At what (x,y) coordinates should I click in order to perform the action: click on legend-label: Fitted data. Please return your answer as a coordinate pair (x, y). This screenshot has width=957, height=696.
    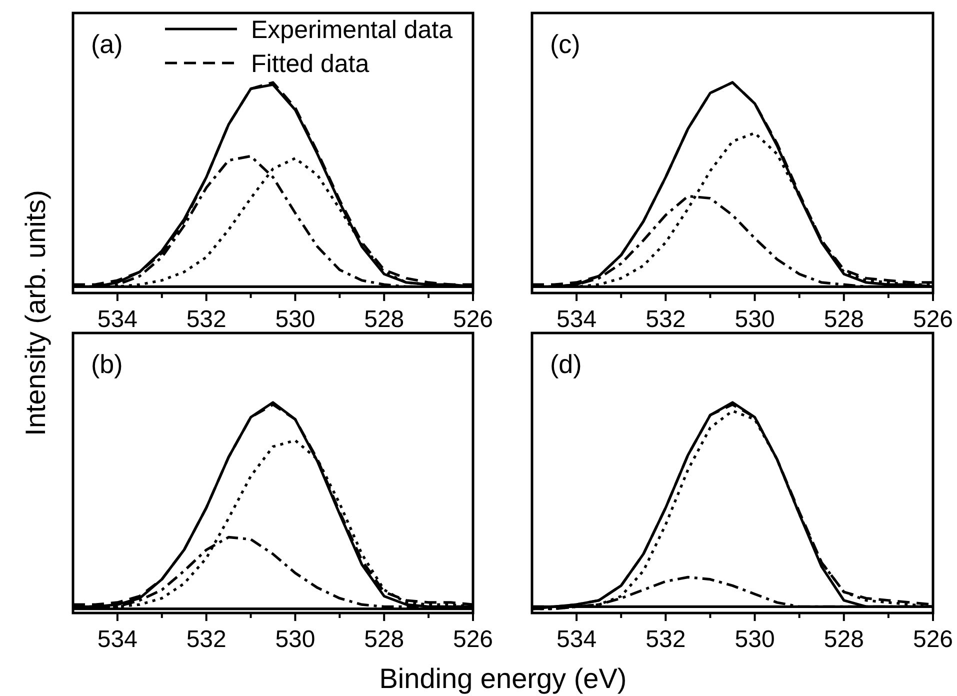
    Looking at the image, I should click on (310, 64).